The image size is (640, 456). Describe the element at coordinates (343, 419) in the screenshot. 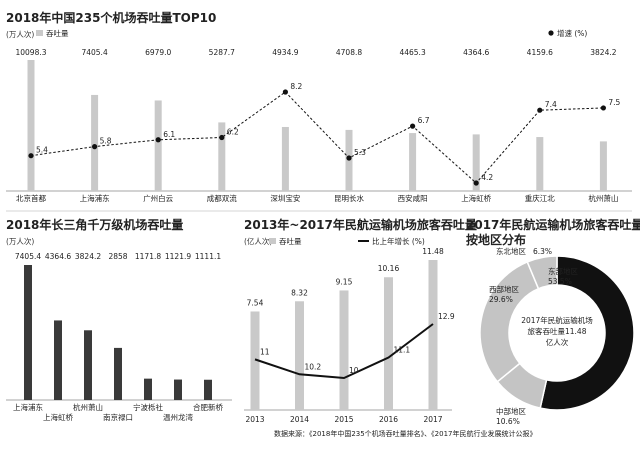

I see `national-category-label: 2015` at that location.